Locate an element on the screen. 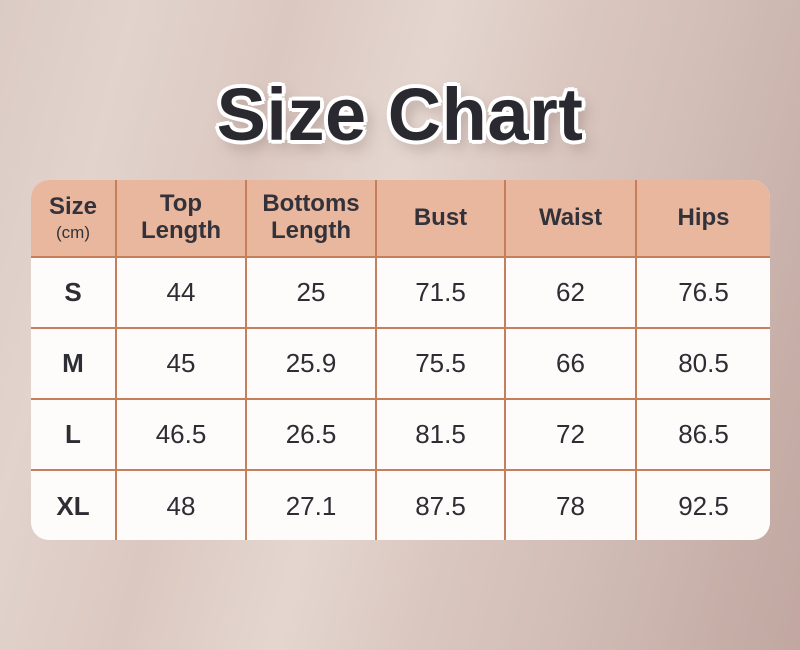  cell-waist: 62 is located at coordinates (570, 292).